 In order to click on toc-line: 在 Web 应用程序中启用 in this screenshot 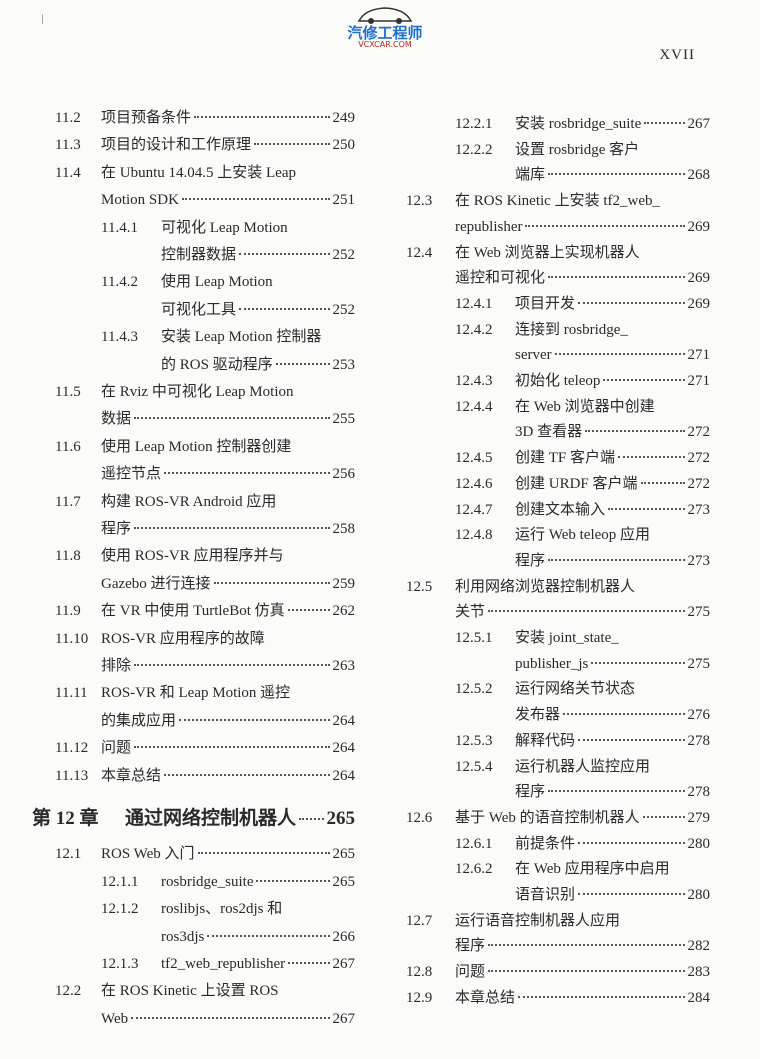, I will do `click(612, 869)`.